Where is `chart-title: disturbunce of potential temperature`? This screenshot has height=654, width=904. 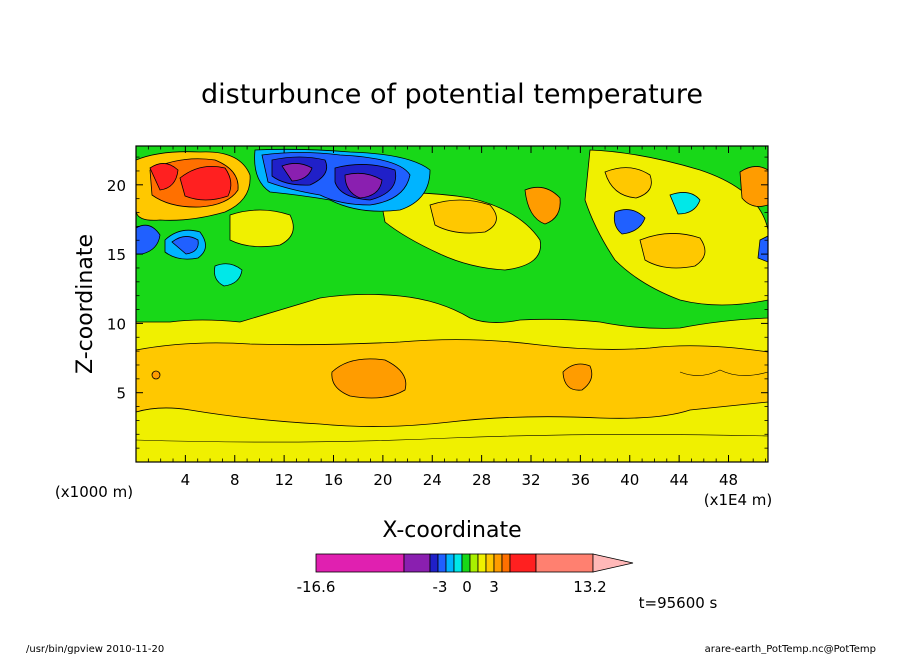
chart-title: disturbunce of potential temperature is located at coordinates (452, 94).